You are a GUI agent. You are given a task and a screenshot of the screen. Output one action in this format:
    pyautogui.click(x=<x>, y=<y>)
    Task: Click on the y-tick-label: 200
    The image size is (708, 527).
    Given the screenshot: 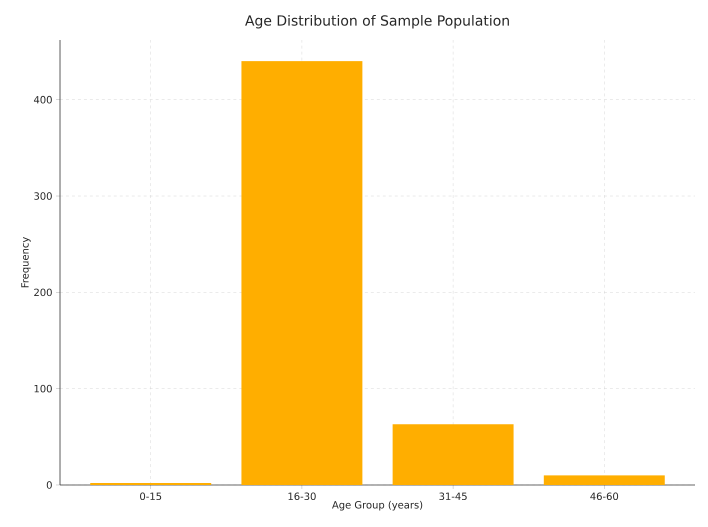 What is the action you would take?
    pyautogui.click(x=43, y=292)
    